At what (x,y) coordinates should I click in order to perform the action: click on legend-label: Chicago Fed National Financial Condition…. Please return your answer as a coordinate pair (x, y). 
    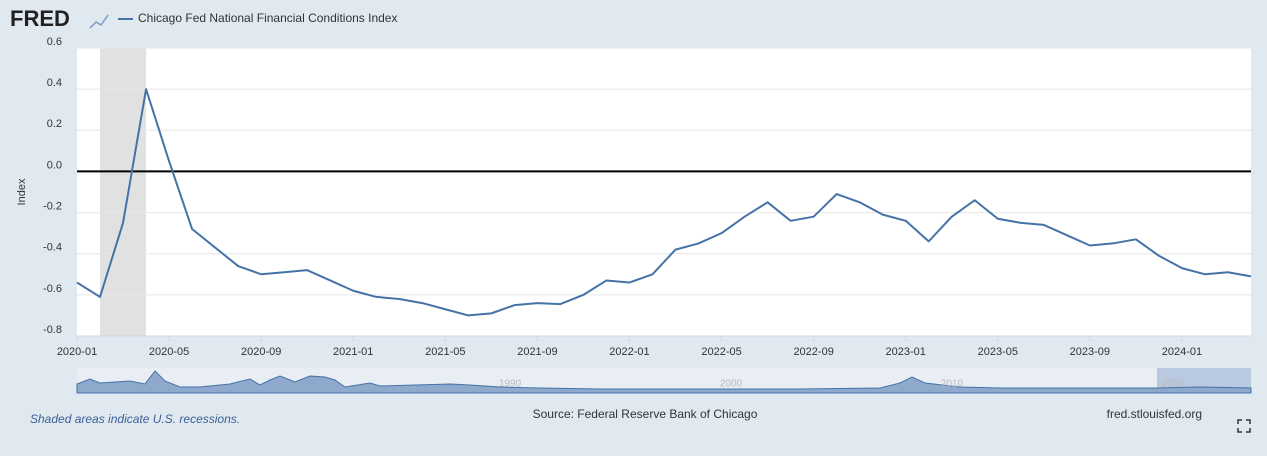
    Looking at the image, I should click on (267, 18).